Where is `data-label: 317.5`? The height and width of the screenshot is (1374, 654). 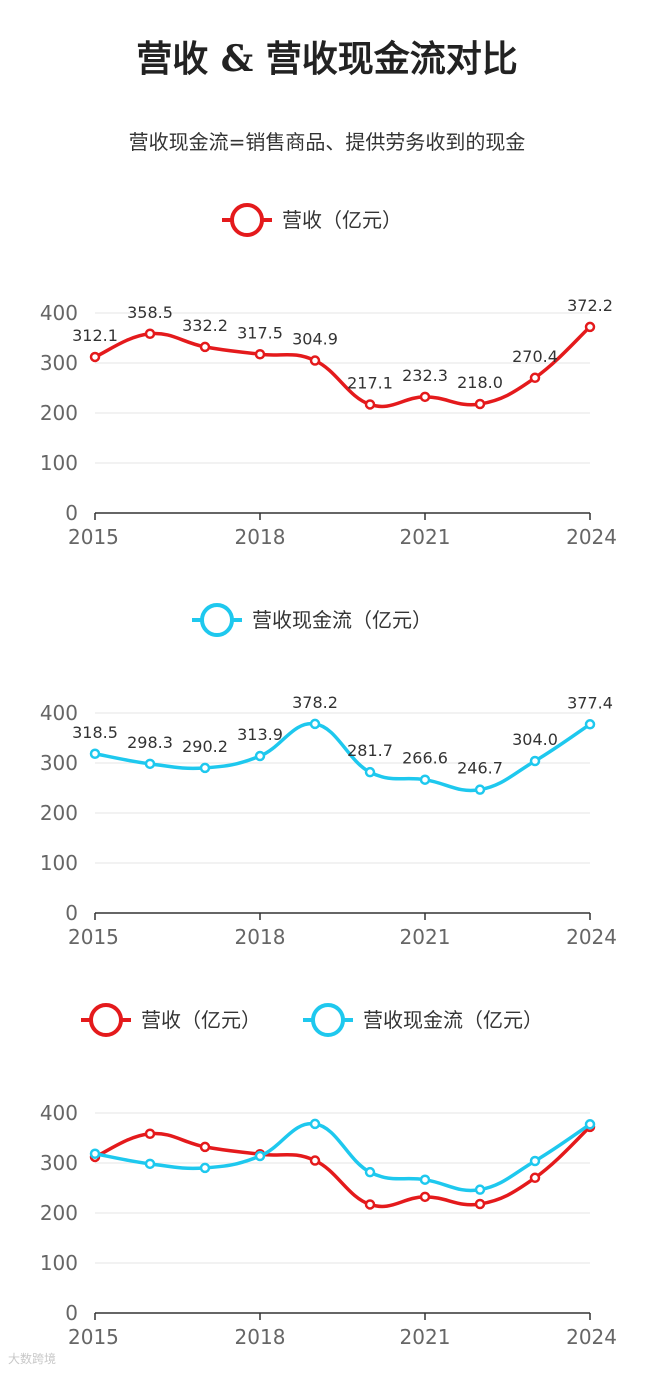 data-label: 317.5 is located at coordinates (260, 332).